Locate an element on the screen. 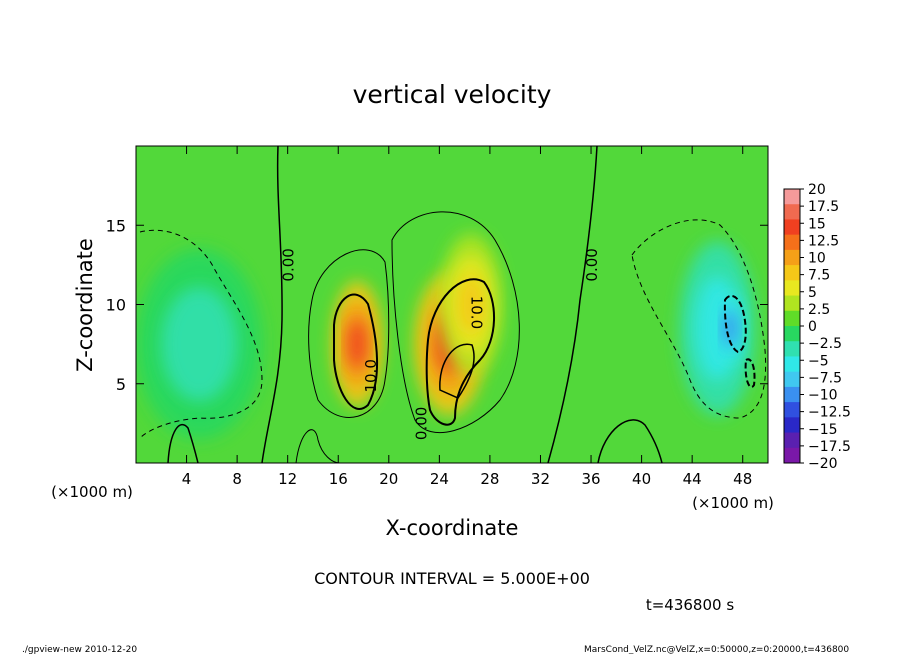  contour-low-positive-right is located at coordinates (455, 322).